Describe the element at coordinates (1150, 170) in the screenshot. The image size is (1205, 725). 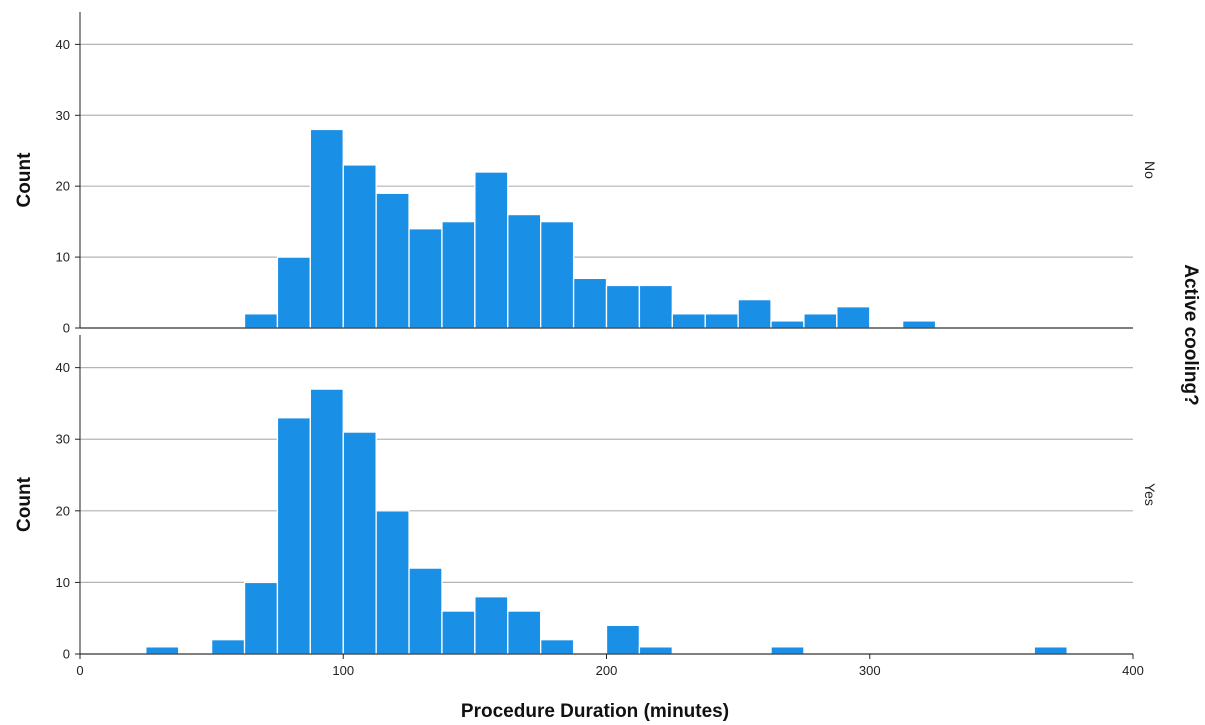
I see `panel-label: No` at that location.